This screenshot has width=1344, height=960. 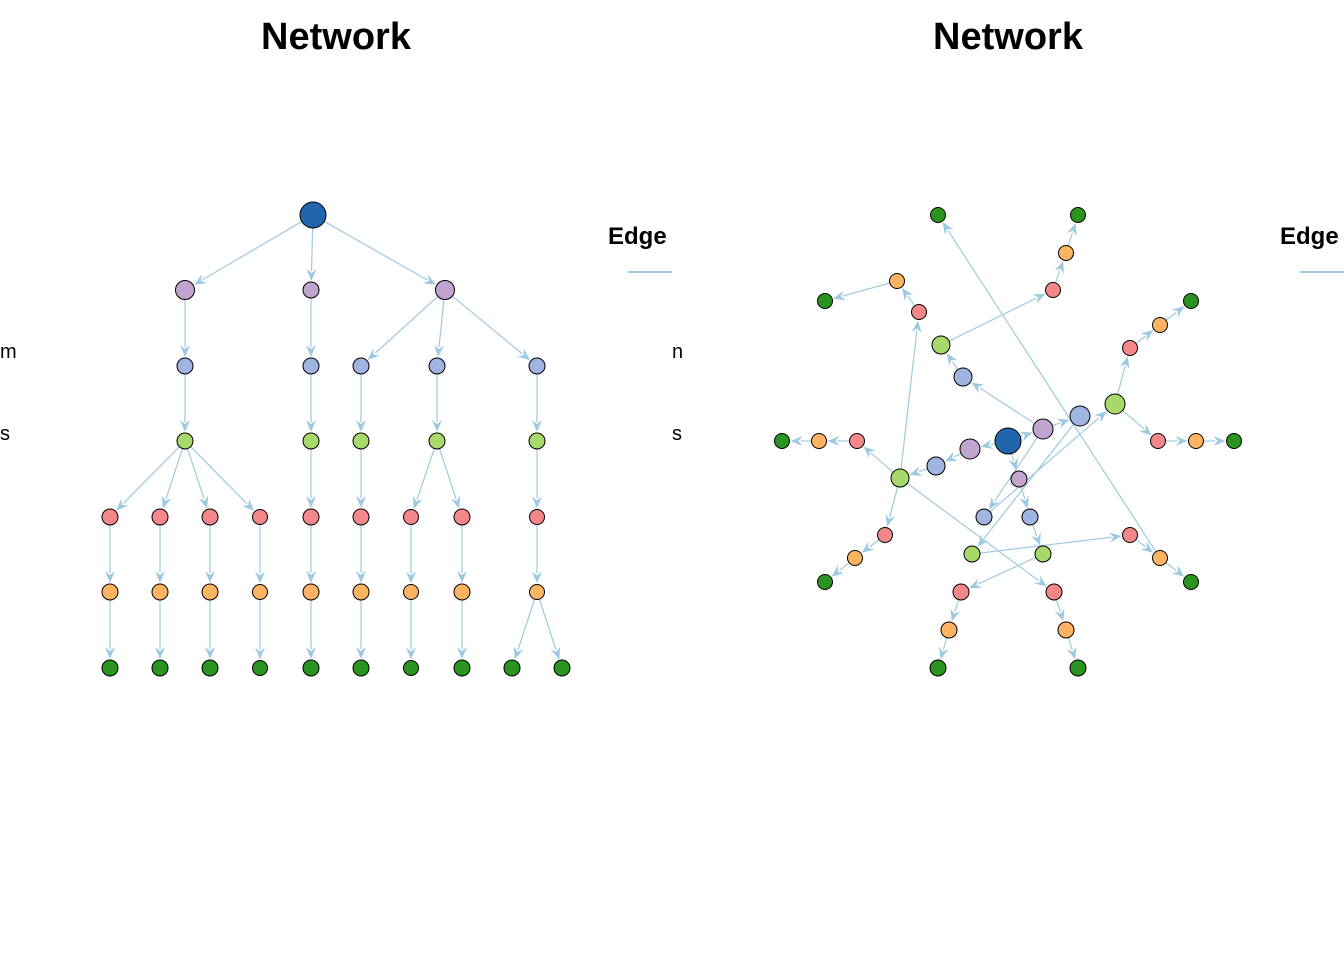 What do you see at coordinates (1029, 481) in the screenshot?
I see `edge-n8-n13` at bounding box center [1029, 481].